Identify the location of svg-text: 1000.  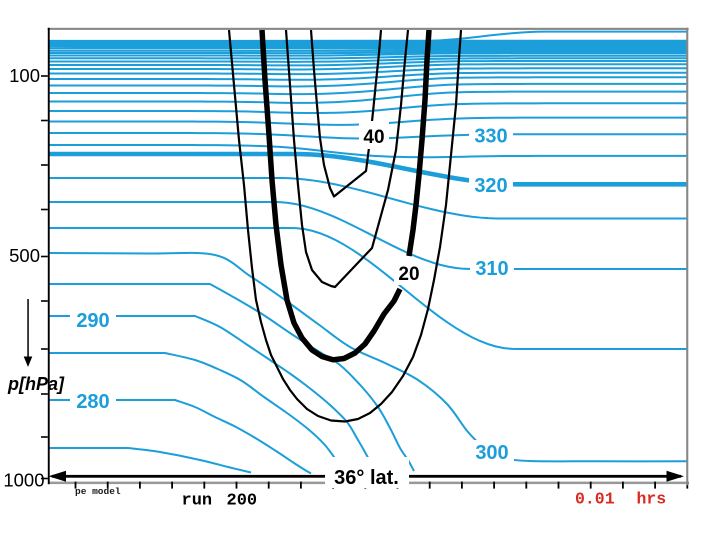
(23, 480).